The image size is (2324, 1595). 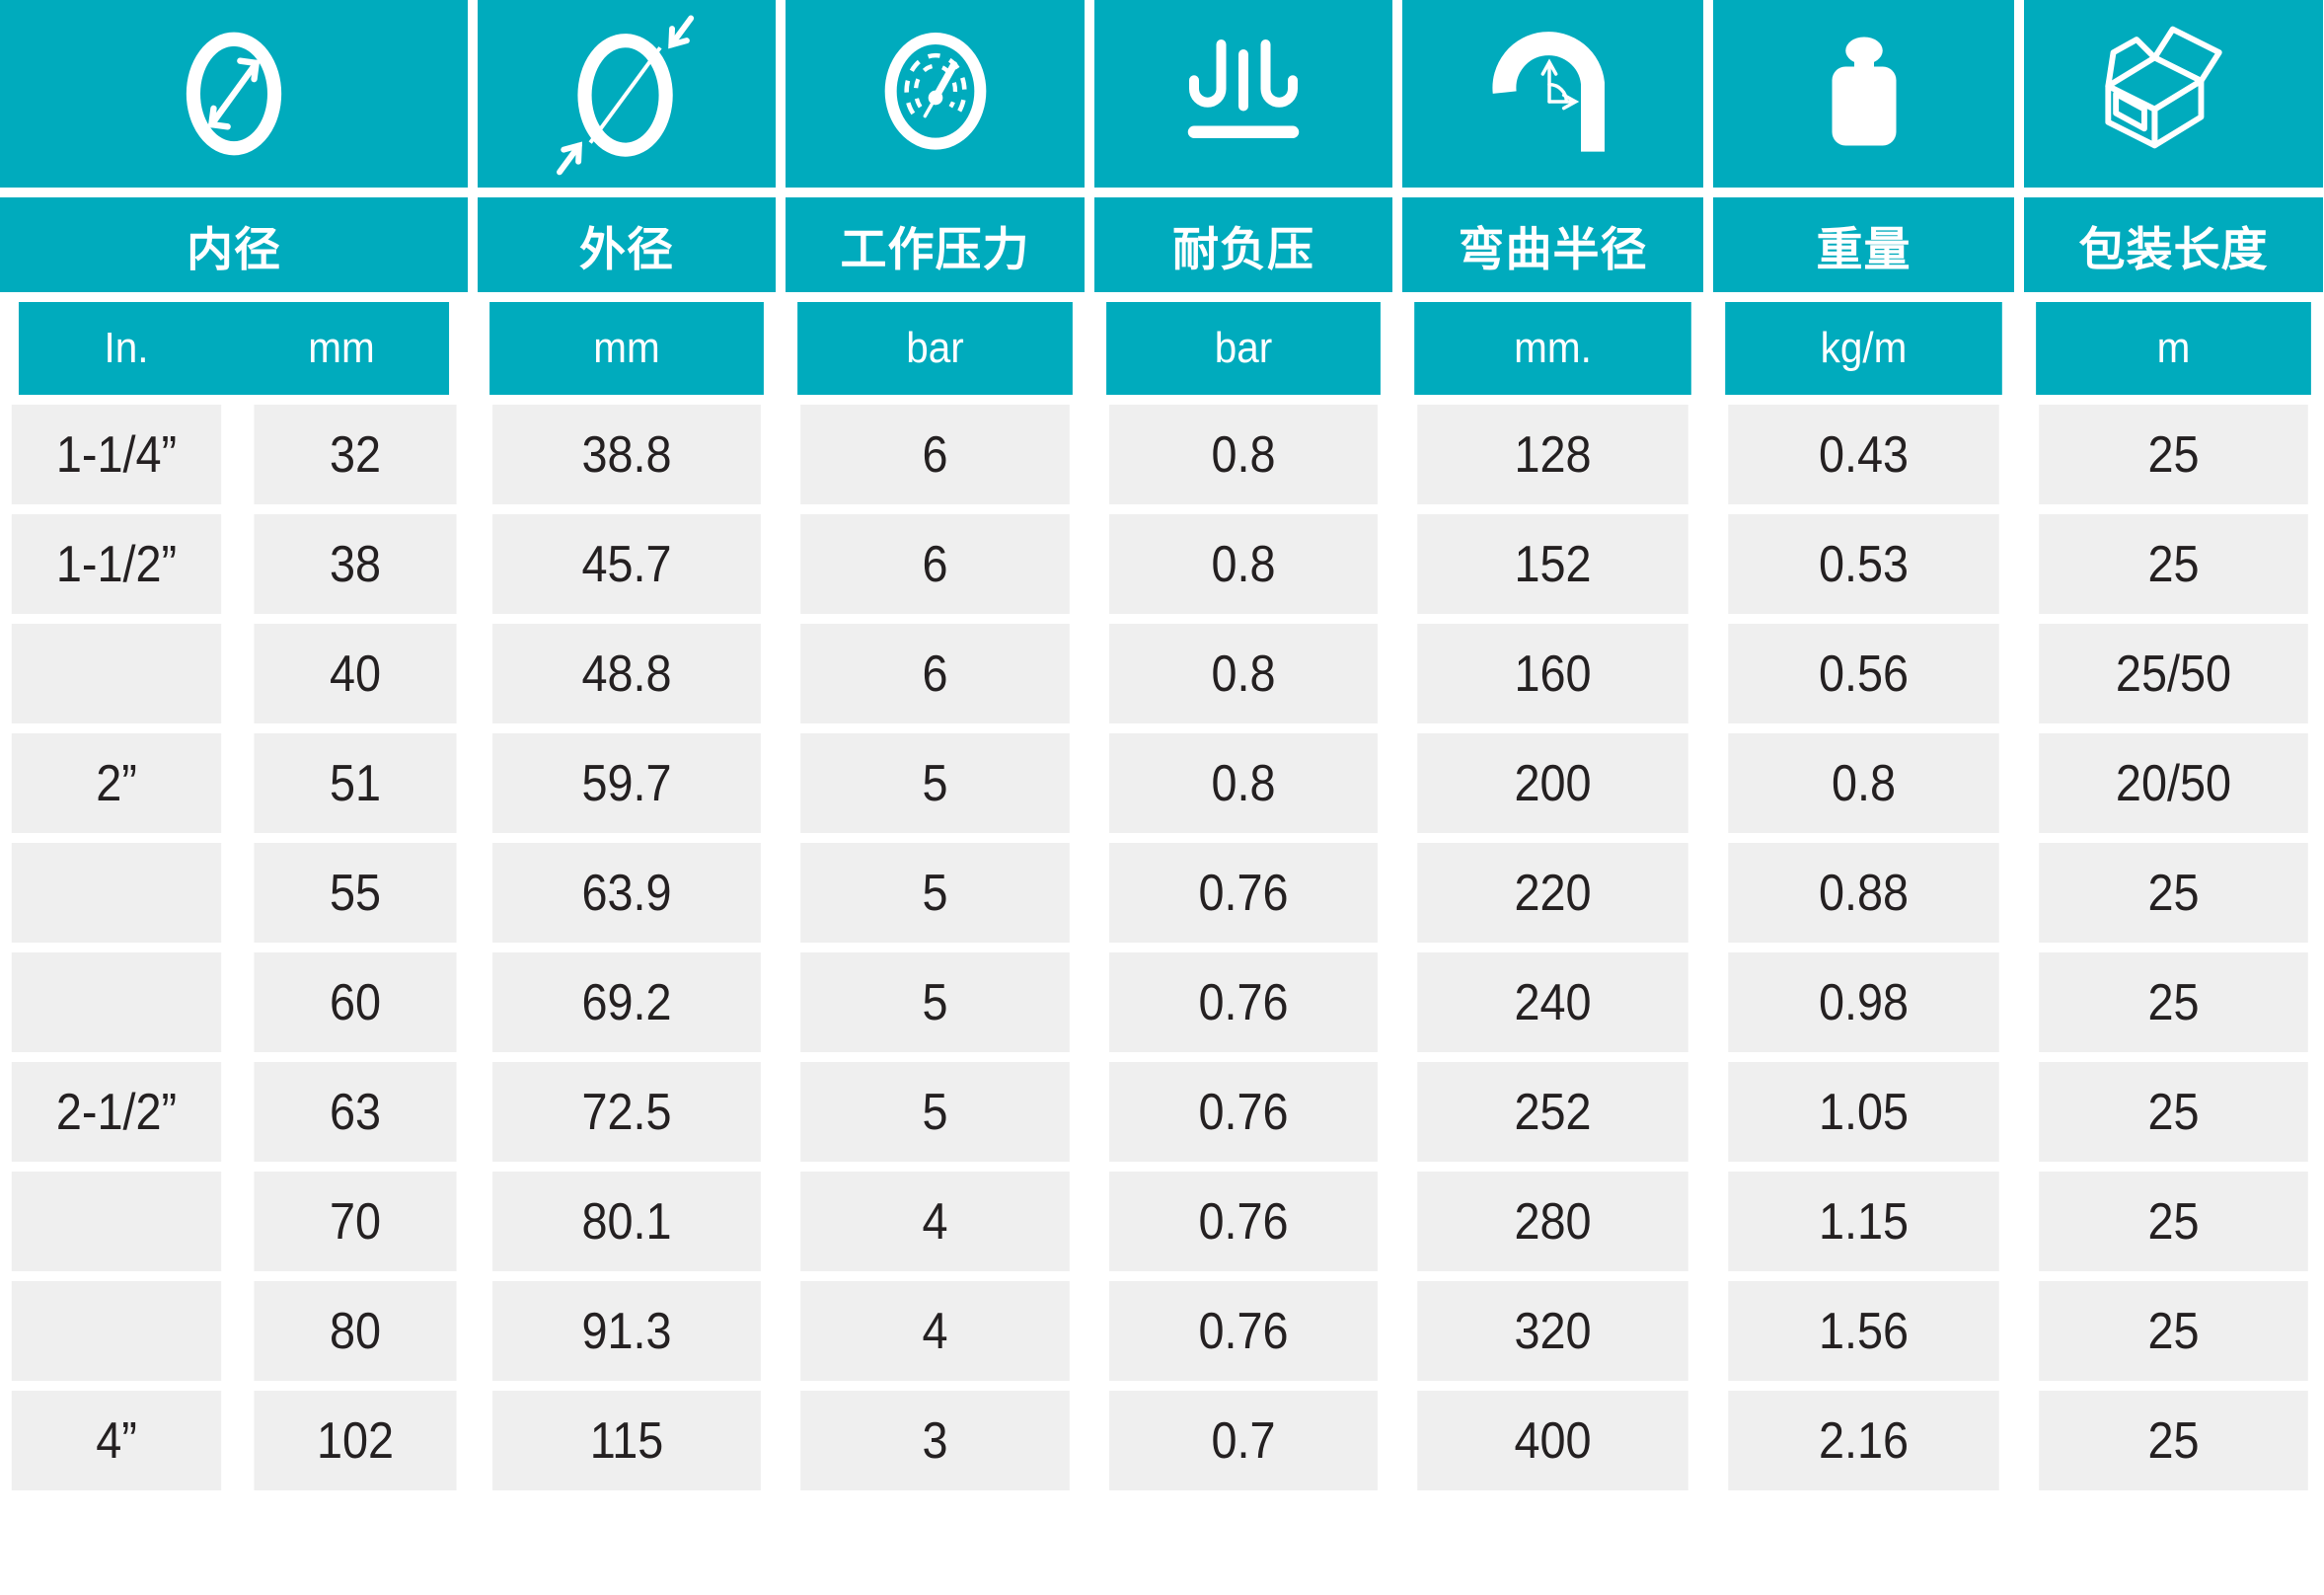 I want to click on cell-mm: 63, so click(x=356, y=1112).